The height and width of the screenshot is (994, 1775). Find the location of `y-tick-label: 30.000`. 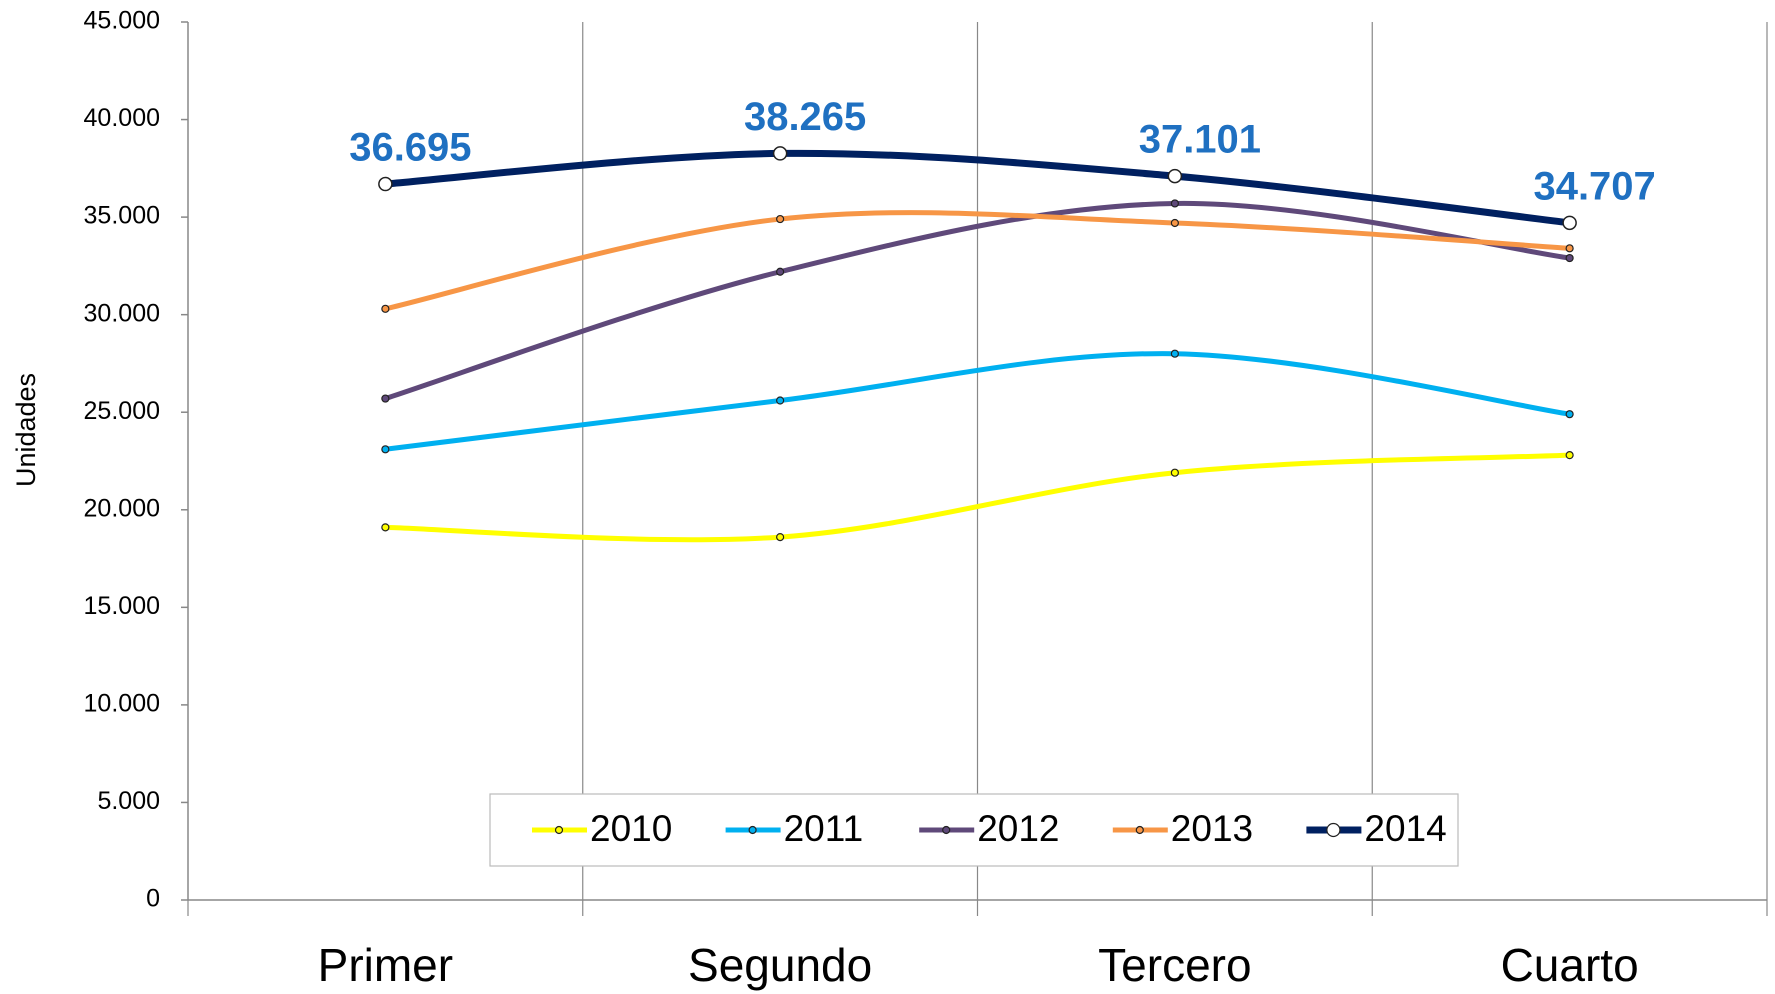

y-tick-label: 30.000 is located at coordinates (122, 313).